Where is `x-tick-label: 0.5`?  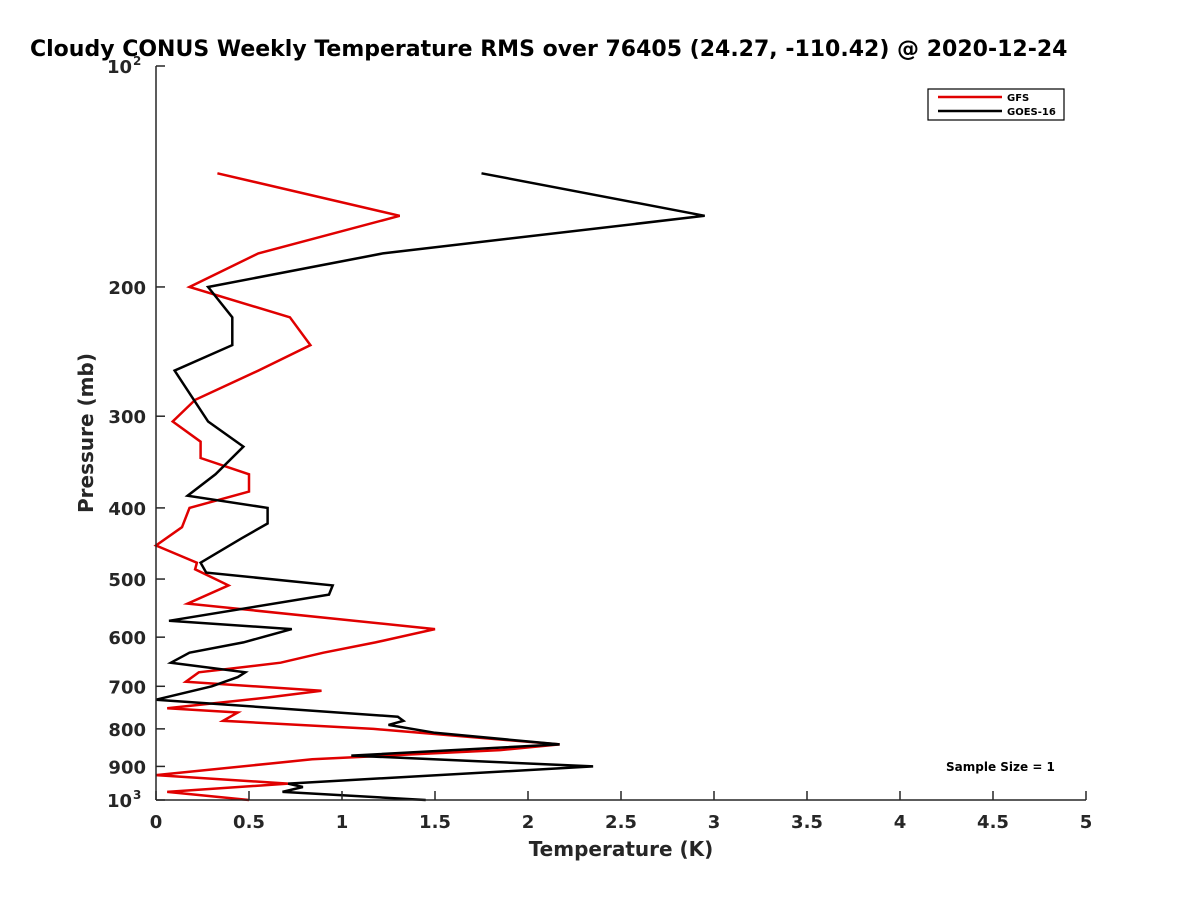 x-tick-label: 0.5 is located at coordinates (249, 822).